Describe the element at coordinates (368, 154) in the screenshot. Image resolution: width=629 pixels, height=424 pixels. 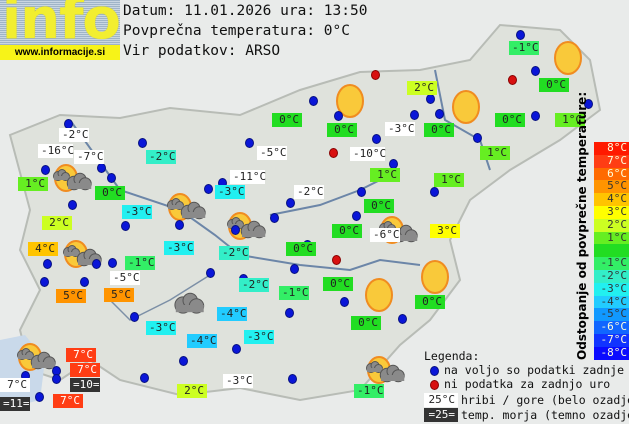
I see `temperature-label: -10°C` at that location.